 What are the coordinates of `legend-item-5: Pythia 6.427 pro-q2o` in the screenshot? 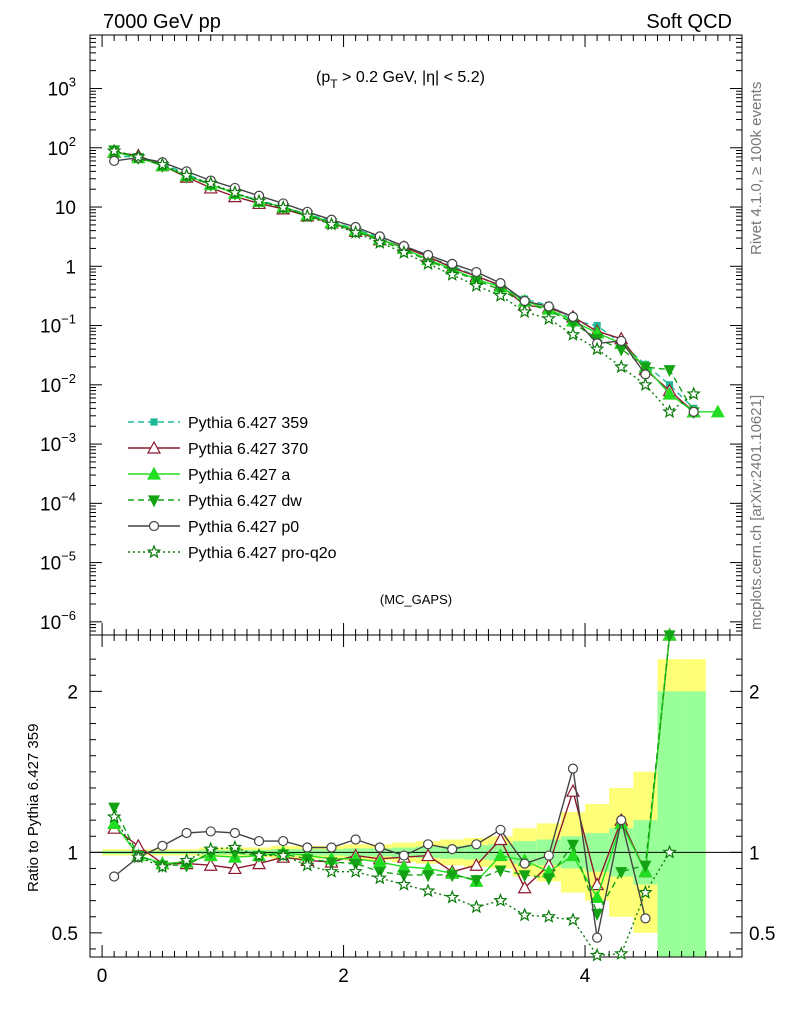 It's located at (232, 553).